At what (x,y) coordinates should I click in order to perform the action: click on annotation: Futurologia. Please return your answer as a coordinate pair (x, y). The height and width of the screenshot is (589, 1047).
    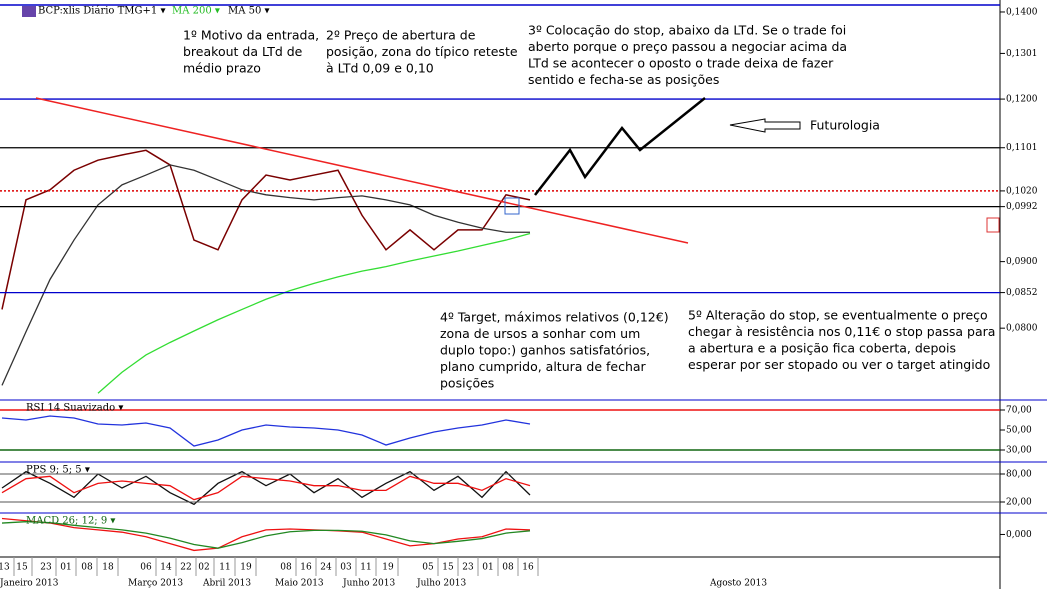
    Looking at the image, I should click on (845, 125).